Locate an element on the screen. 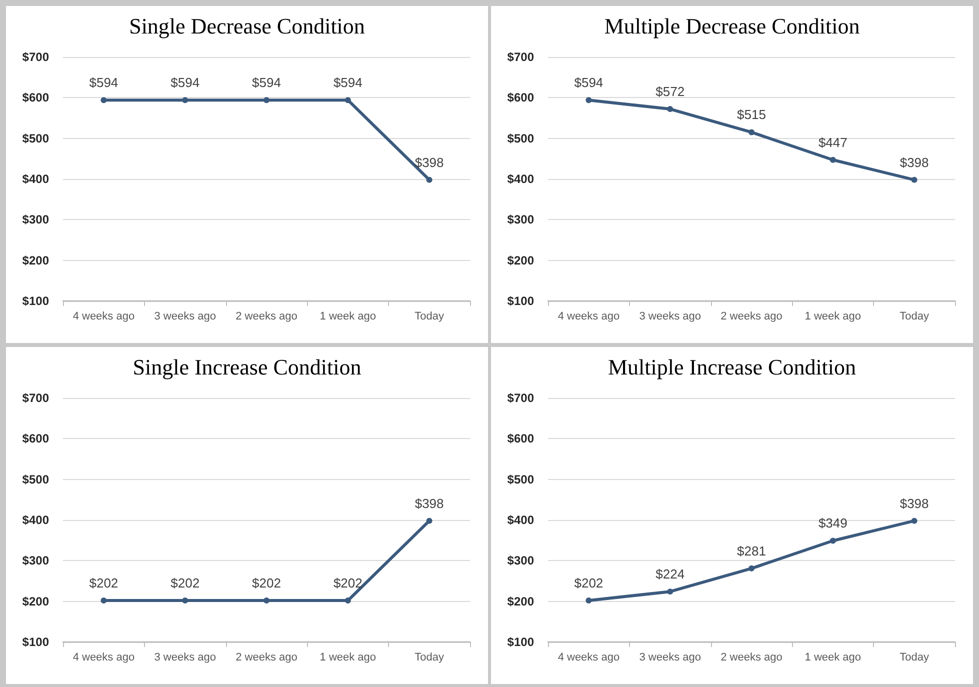 Image resolution: width=979 pixels, height=687 pixels. data-label: $572 is located at coordinates (670, 92).